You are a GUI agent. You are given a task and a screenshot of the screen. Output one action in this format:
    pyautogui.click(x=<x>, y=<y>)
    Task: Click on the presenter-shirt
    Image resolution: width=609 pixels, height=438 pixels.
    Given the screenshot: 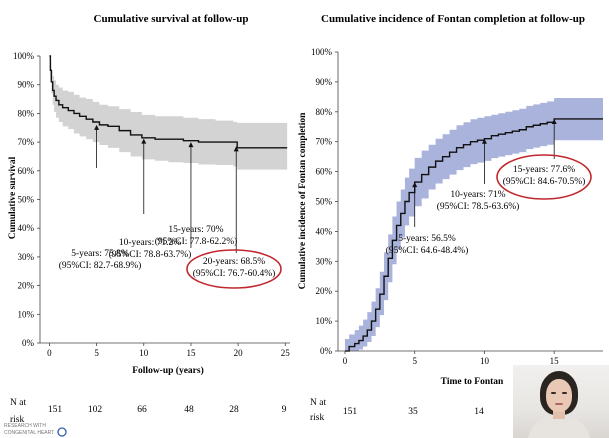 What is the action you would take?
    pyautogui.click(x=559, y=426)
    